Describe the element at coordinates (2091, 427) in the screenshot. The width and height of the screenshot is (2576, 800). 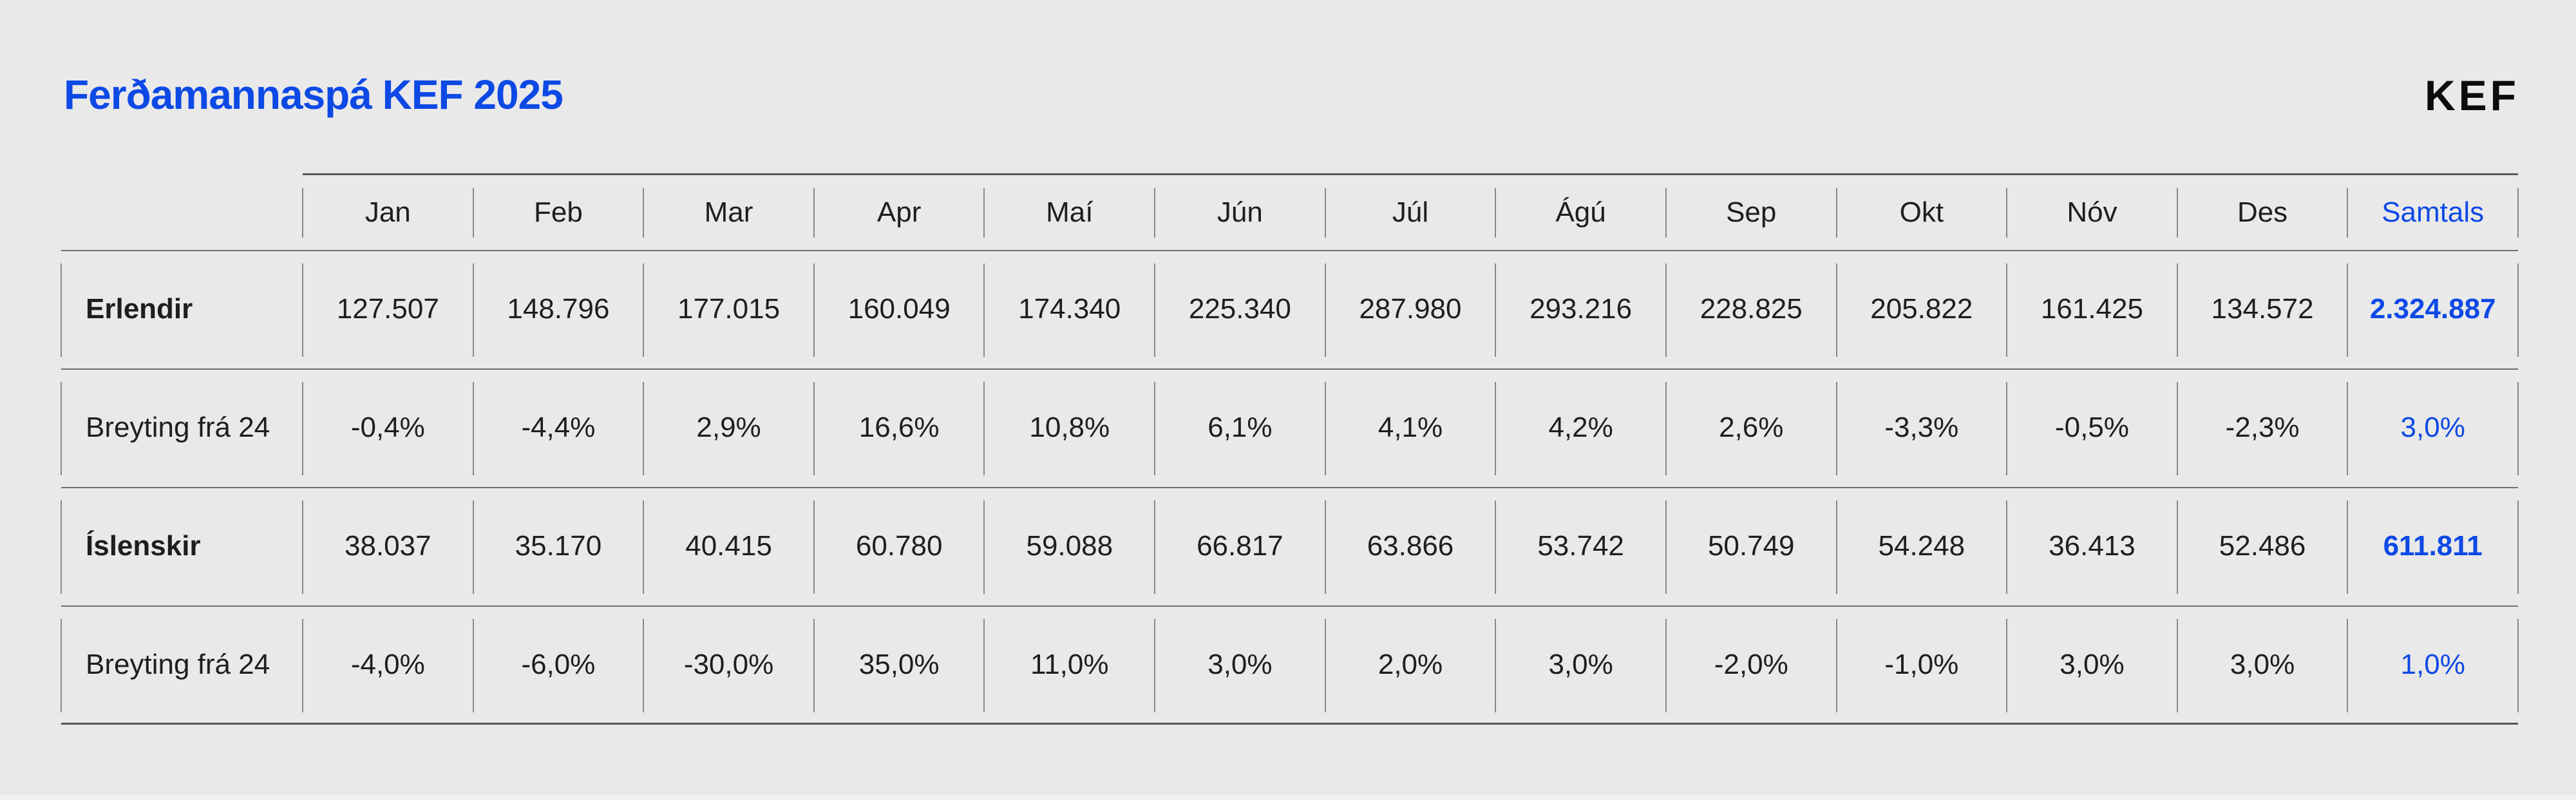
I see `value-cell: -0,5%` at that location.